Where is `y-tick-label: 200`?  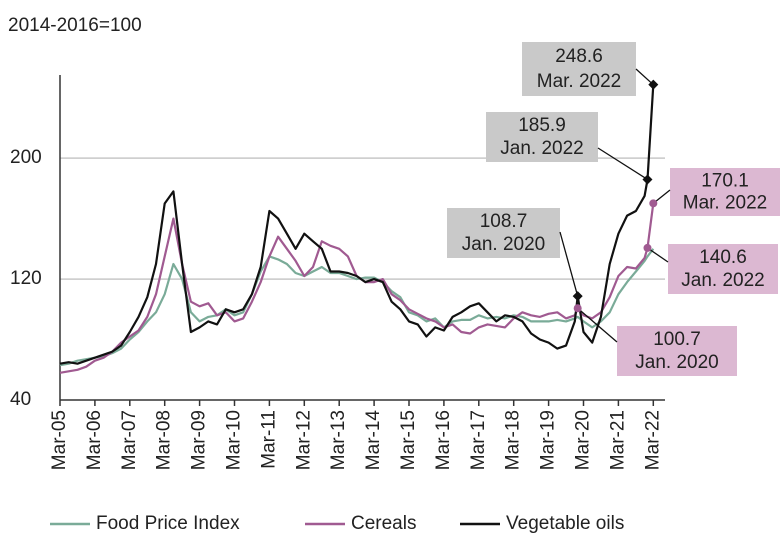
y-tick-label: 200 is located at coordinates (26, 157).